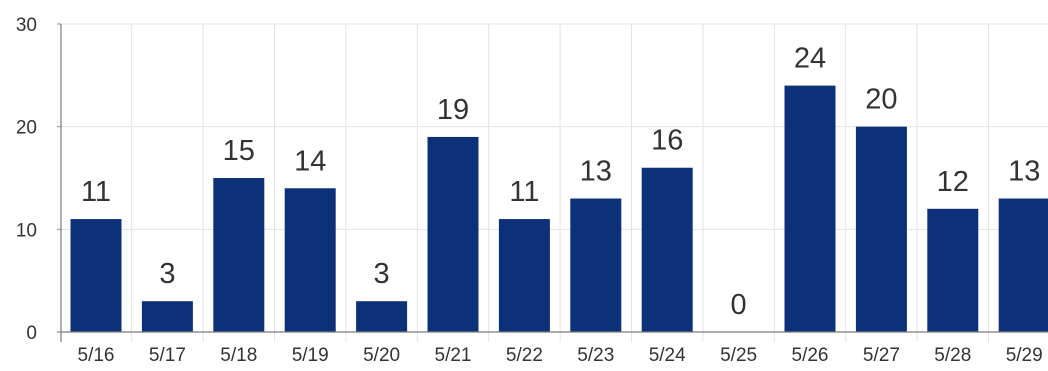 The image size is (1048, 371). I want to click on y-tick-label: 10, so click(26, 230).